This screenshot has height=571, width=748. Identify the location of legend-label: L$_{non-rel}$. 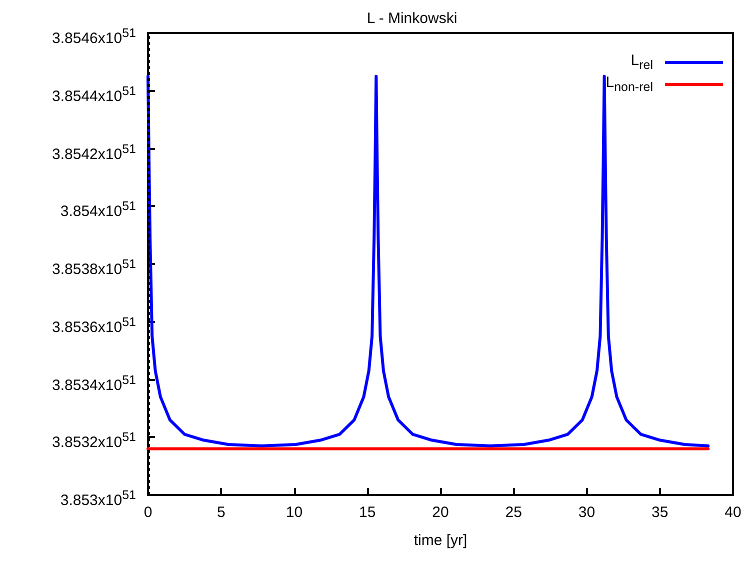
(629, 84).